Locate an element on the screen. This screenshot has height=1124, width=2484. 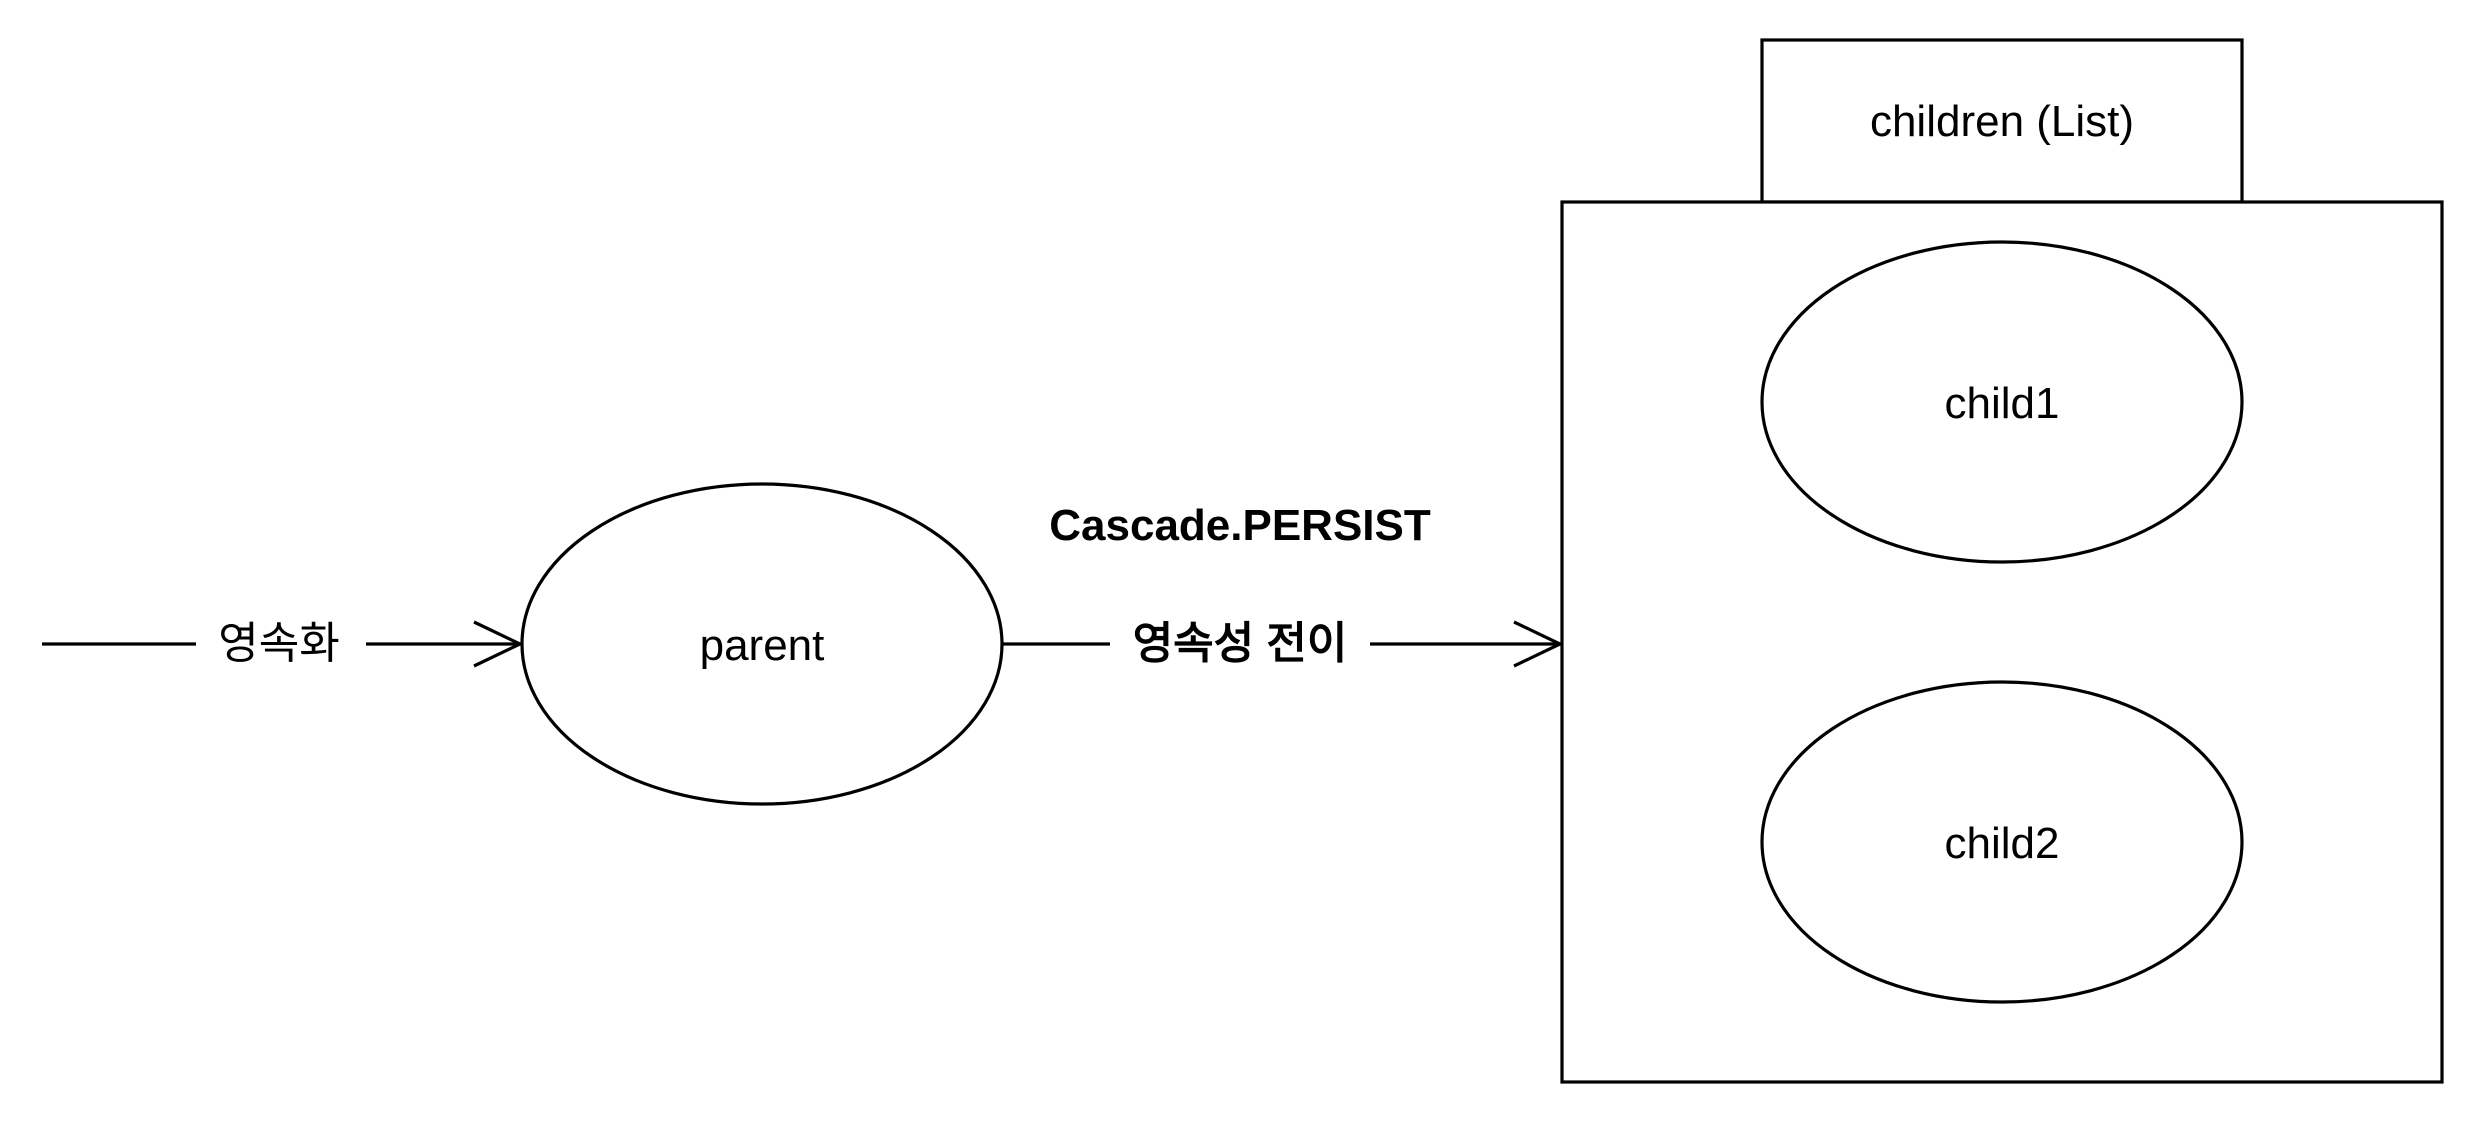
child2-label: child2 is located at coordinates (2002, 843).